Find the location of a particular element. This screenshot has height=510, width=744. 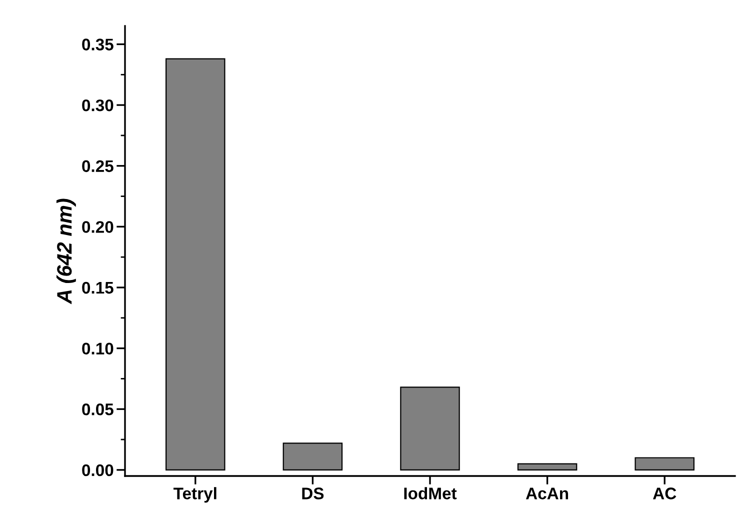

y-tick-label: 0.10 is located at coordinates (98, 348).